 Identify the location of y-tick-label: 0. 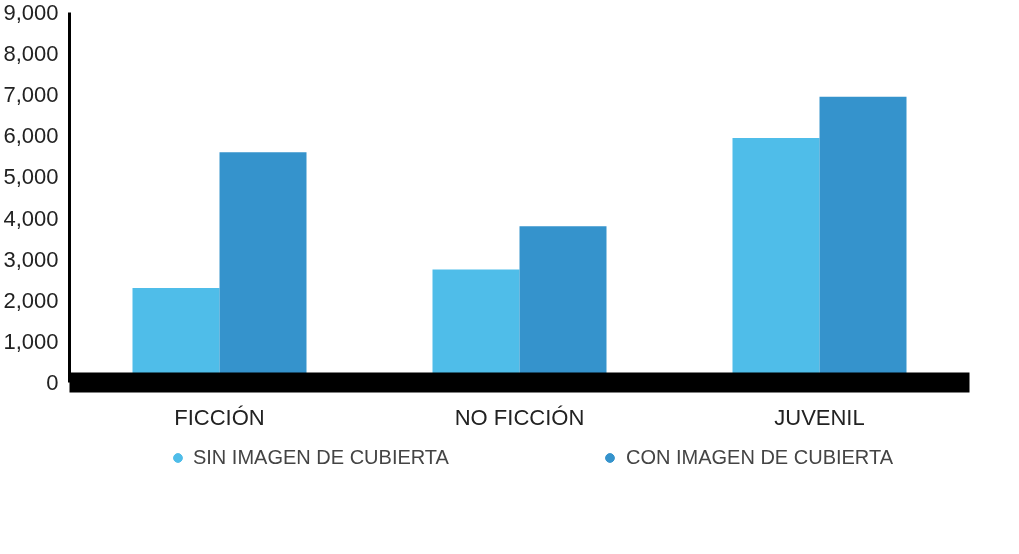
(52, 382).